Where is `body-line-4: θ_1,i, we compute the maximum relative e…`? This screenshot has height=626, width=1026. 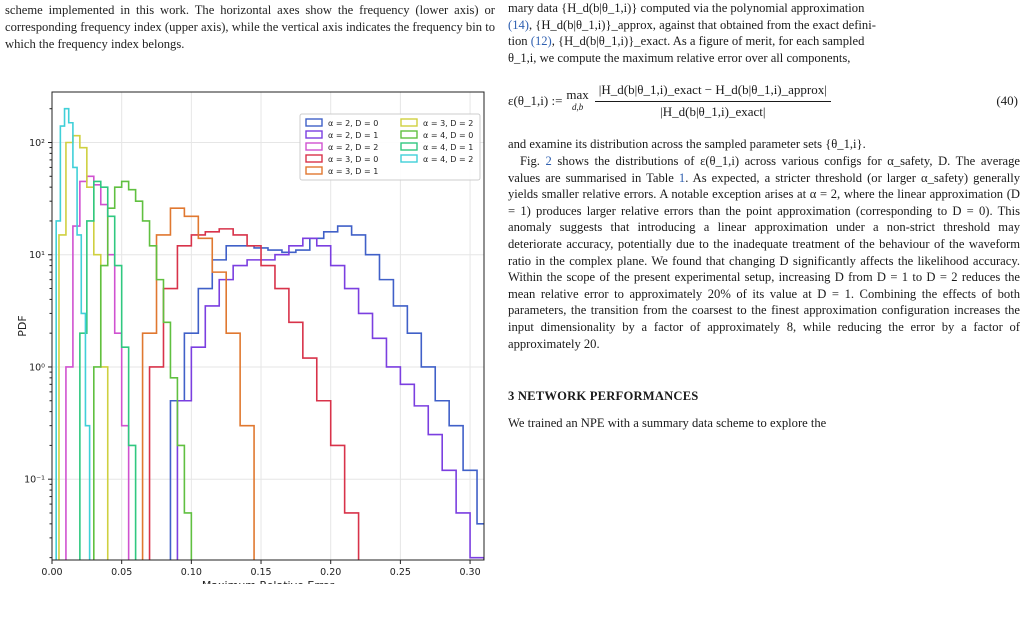
body-line-4: θ_1,i, we compute the maximum relative e… is located at coordinates (679, 57).